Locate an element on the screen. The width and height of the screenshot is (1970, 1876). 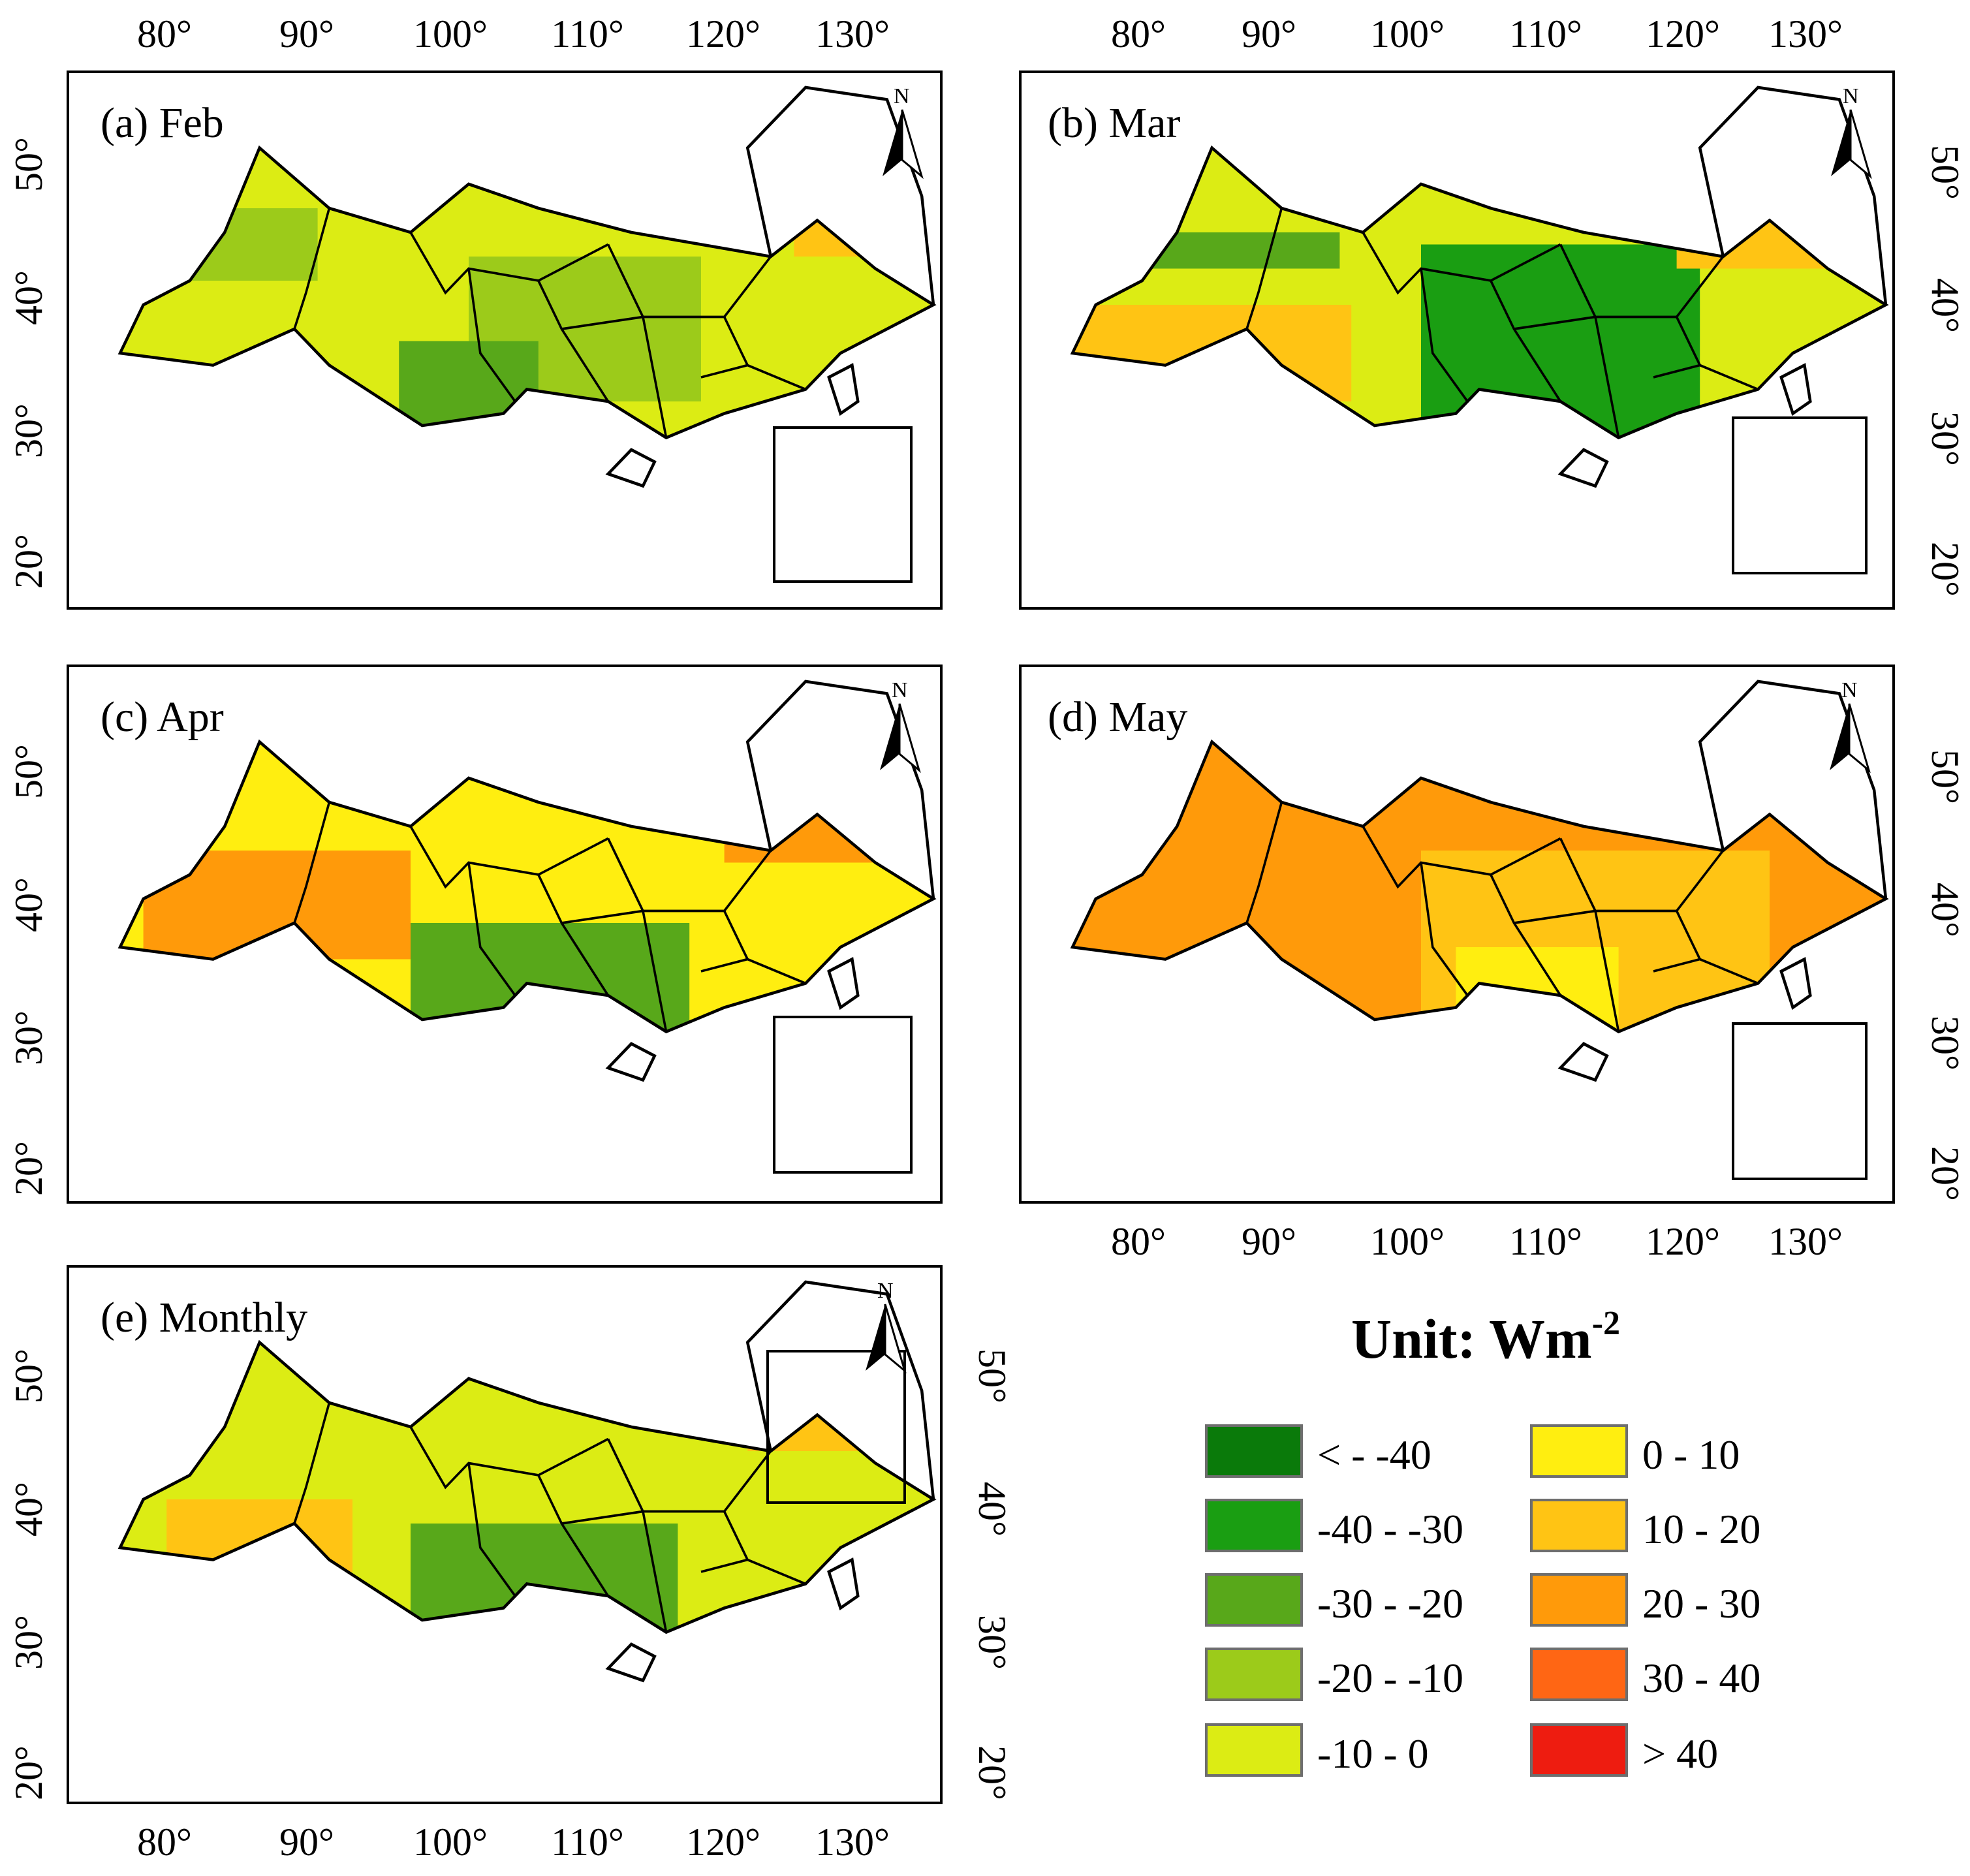
lat-ticks-e-left: 50° 40° 30° 20° is located at coordinates (29, 1575).